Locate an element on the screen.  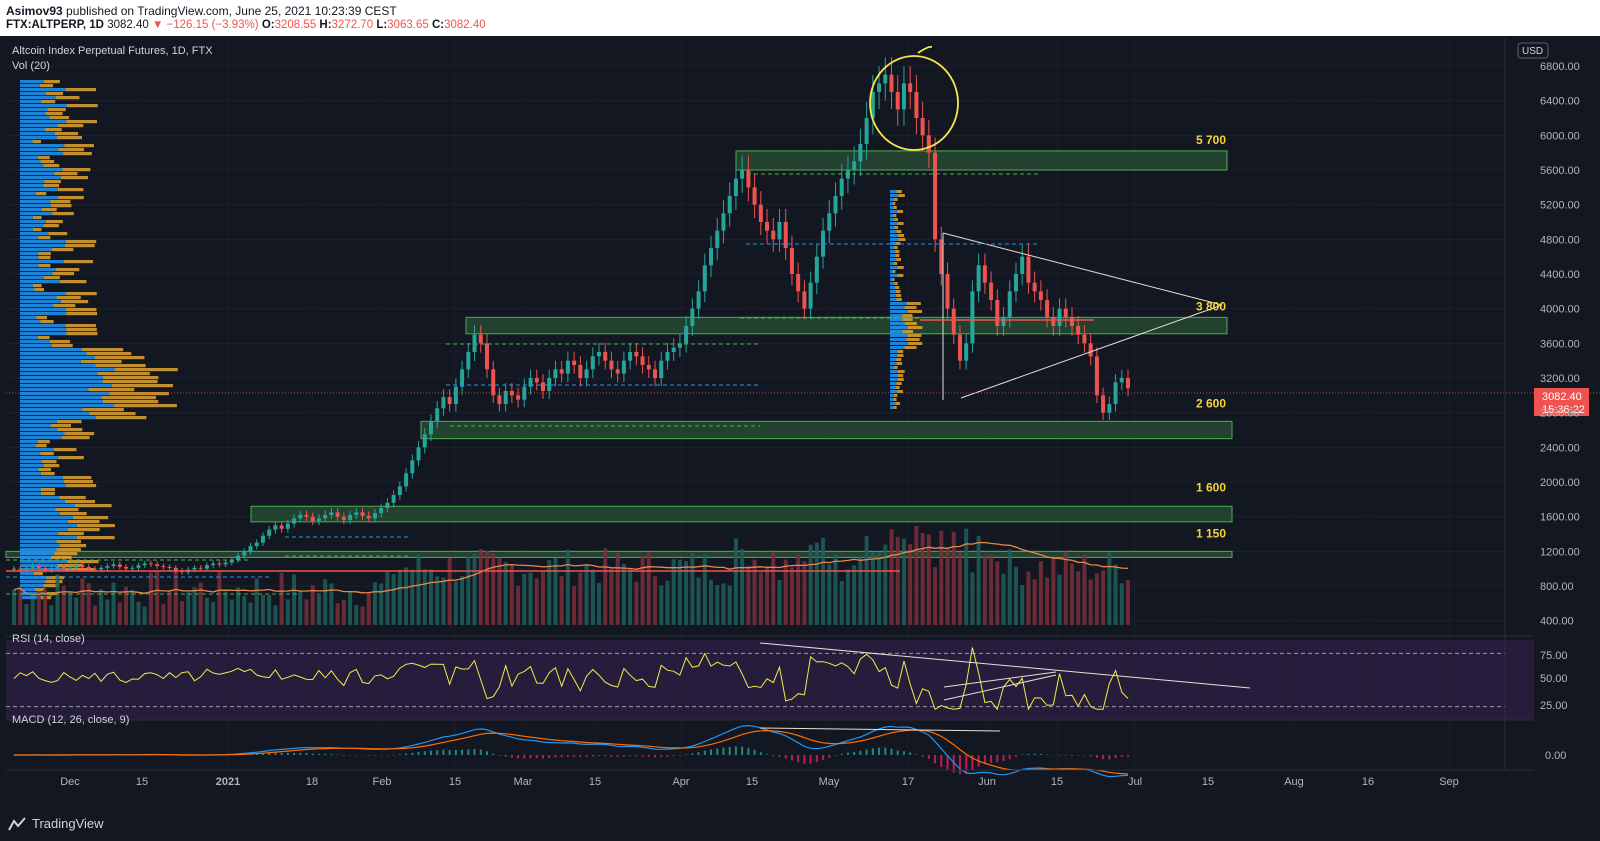
volume-label: Vol (20) is located at coordinates (31, 66).